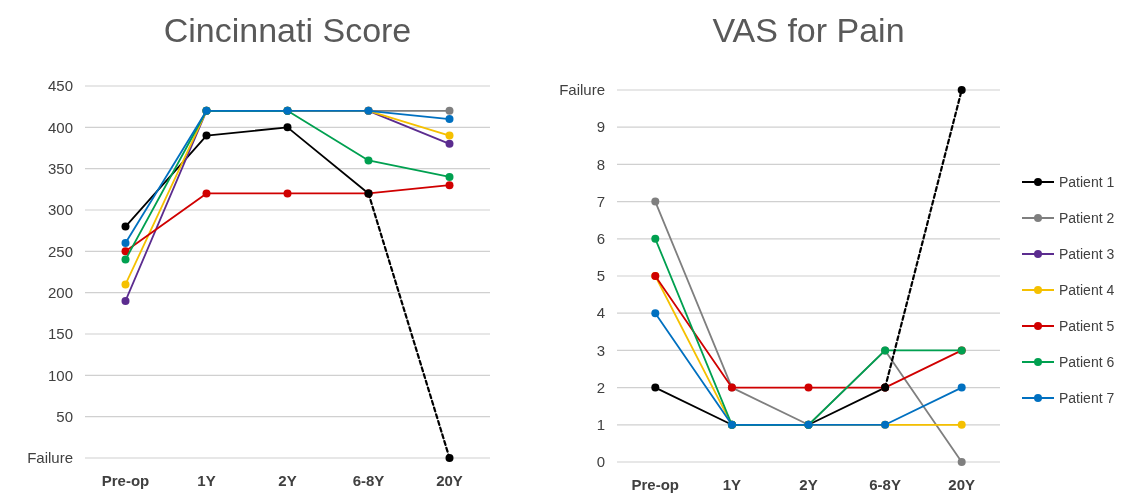  What do you see at coordinates (600, 462) in the screenshot?
I see `y-tick-label: 0` at bounding box center [600, 462].